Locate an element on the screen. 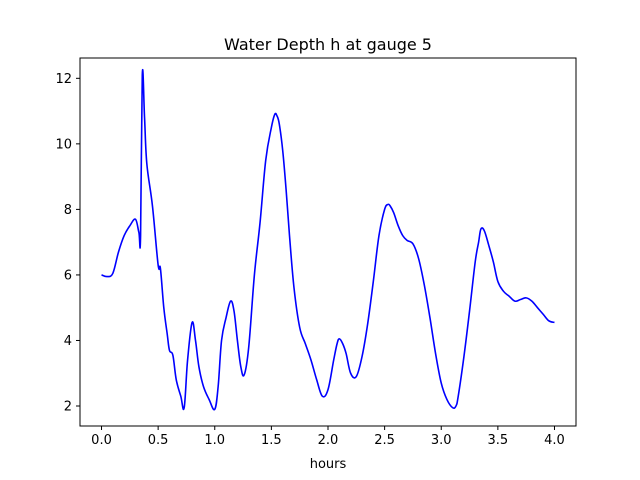  y-tick-label: 12 is located at coordinates (63, 79).